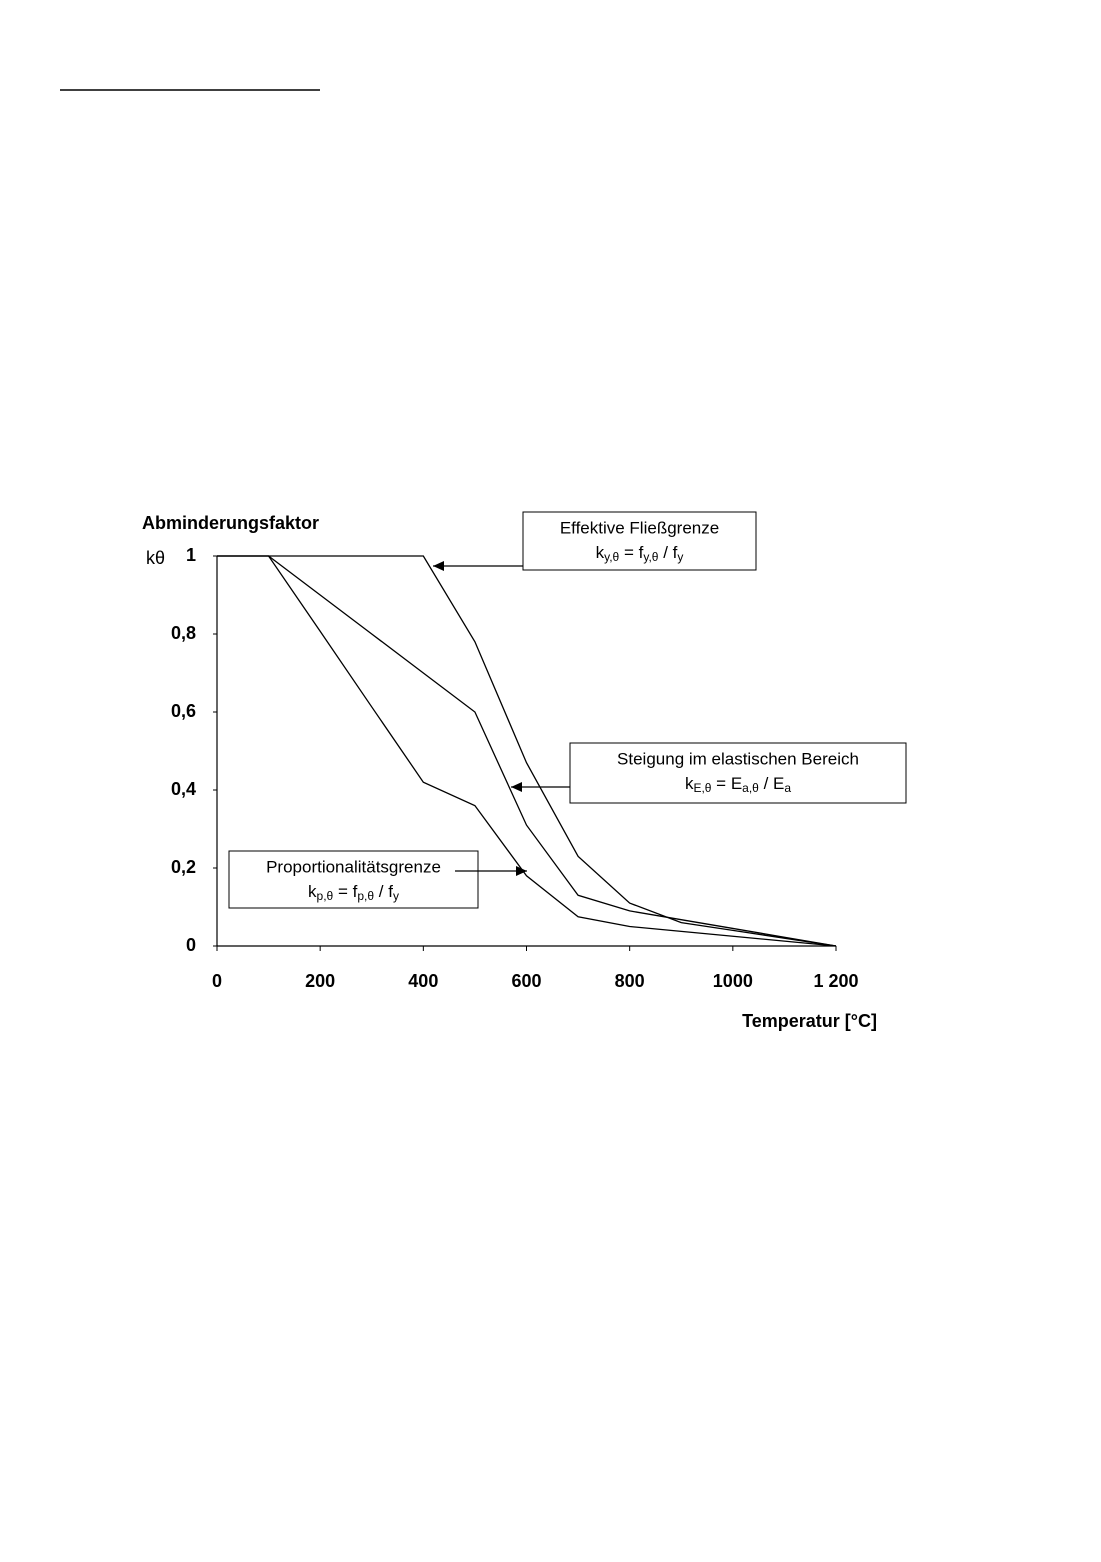  I want to click on x-tick-label: 0, so click(217, 981).